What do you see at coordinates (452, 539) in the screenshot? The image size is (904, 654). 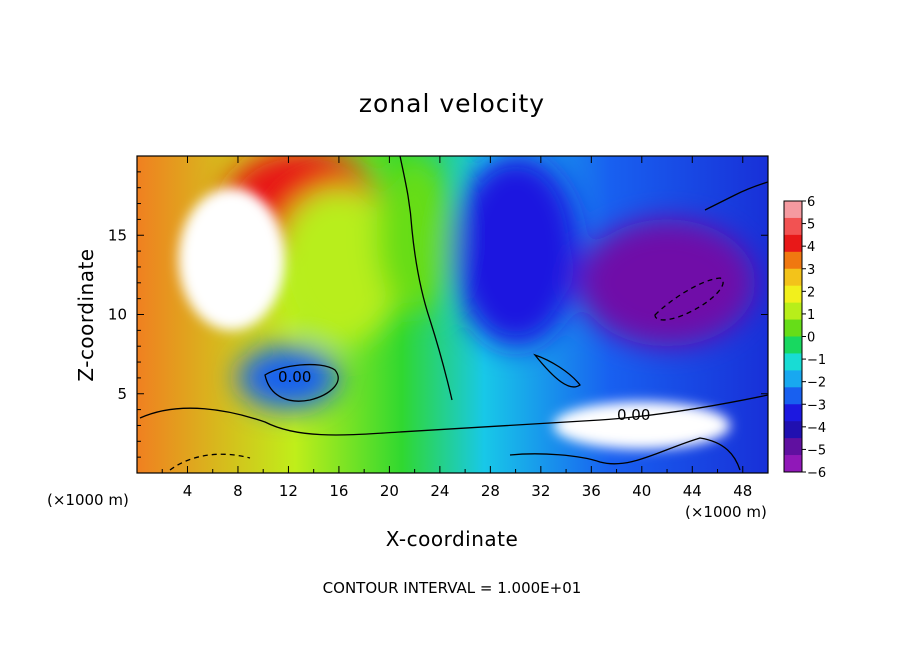 I see `x-axis-label: X-coordinate` at bounding box center [452, 539].